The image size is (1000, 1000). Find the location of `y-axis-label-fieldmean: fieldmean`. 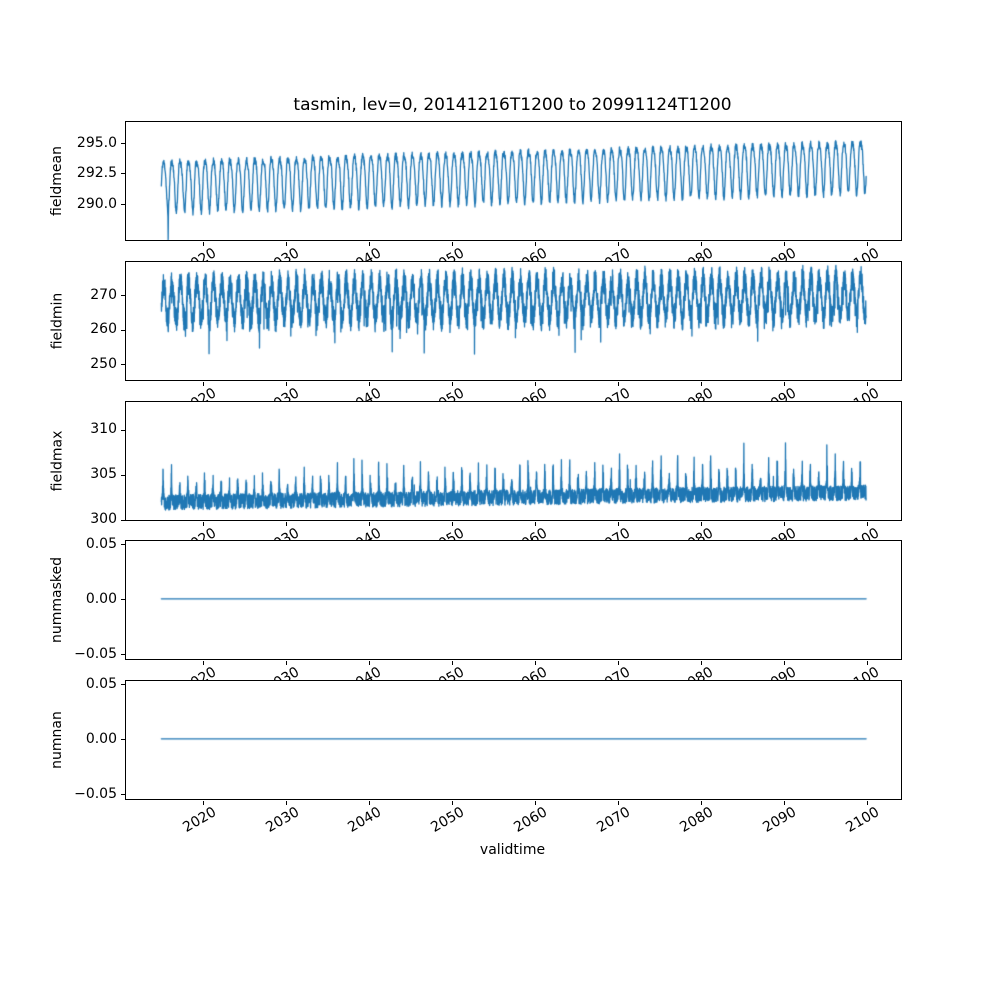

y-axis-label-fieldmean: fieldmean is located at coordinates (57, 181).